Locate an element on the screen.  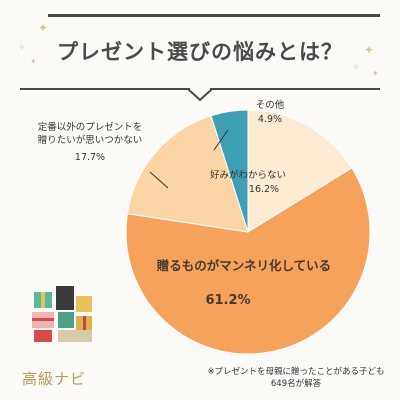
slice-label: その他 is located at coordinates (270, 105).